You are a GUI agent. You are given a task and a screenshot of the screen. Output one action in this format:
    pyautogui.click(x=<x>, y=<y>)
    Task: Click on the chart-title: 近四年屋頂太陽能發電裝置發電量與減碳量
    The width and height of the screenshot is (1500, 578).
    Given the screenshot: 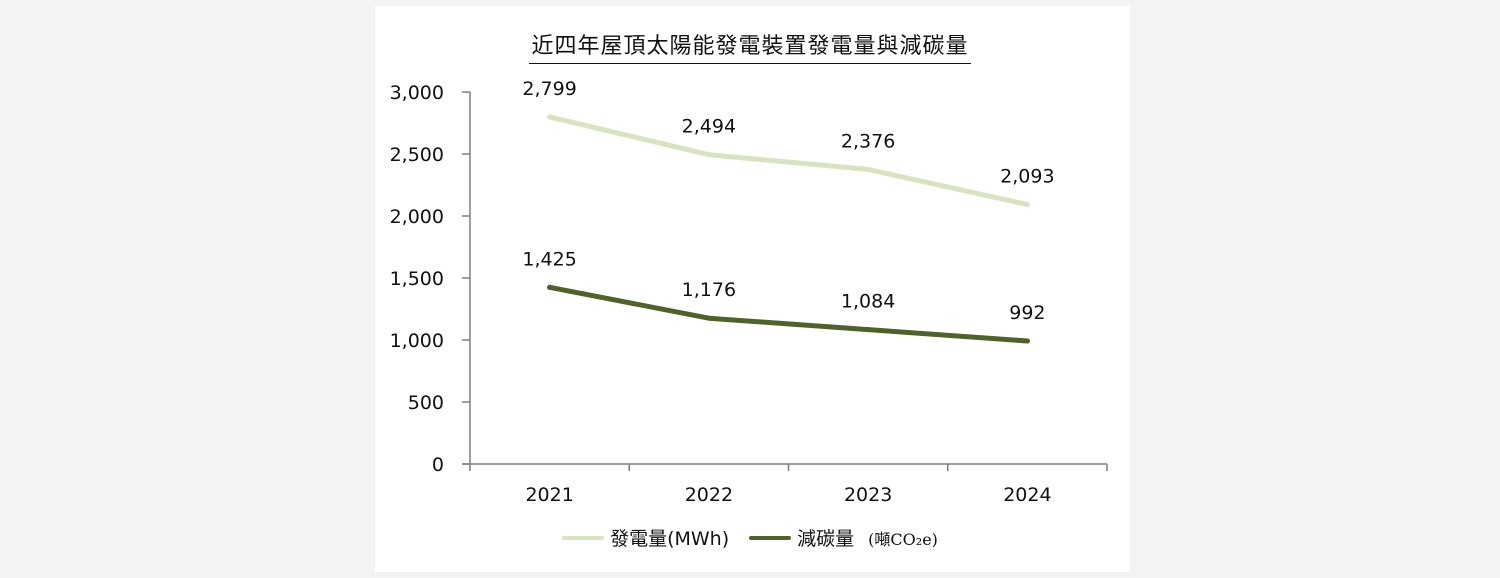 What is the action you would take?
    pyautogui.click(x=750, y=49)
    